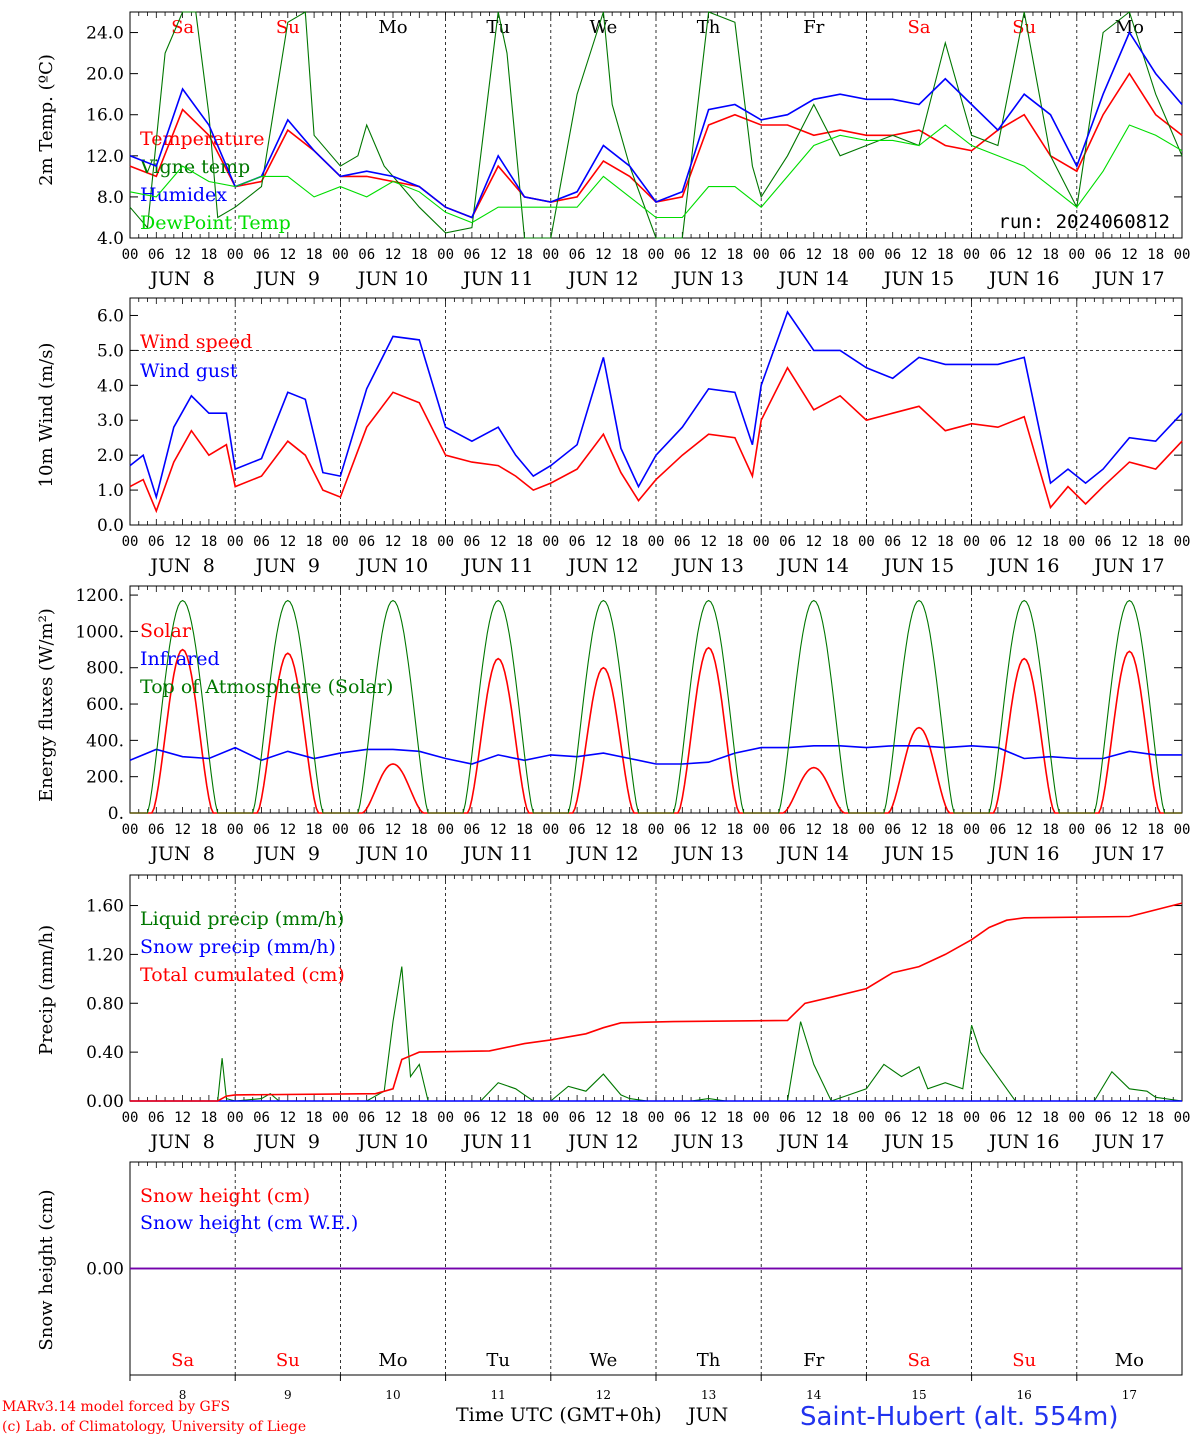 The width and height of the screenshot is (1194, 1440). Describe the element at coordinates (708, 1415) in the screenshot. I see `month-label: JUN` at that location.